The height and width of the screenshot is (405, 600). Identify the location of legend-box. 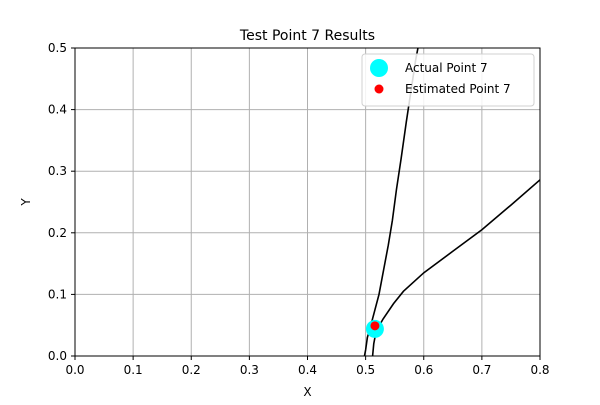
(448, 80).